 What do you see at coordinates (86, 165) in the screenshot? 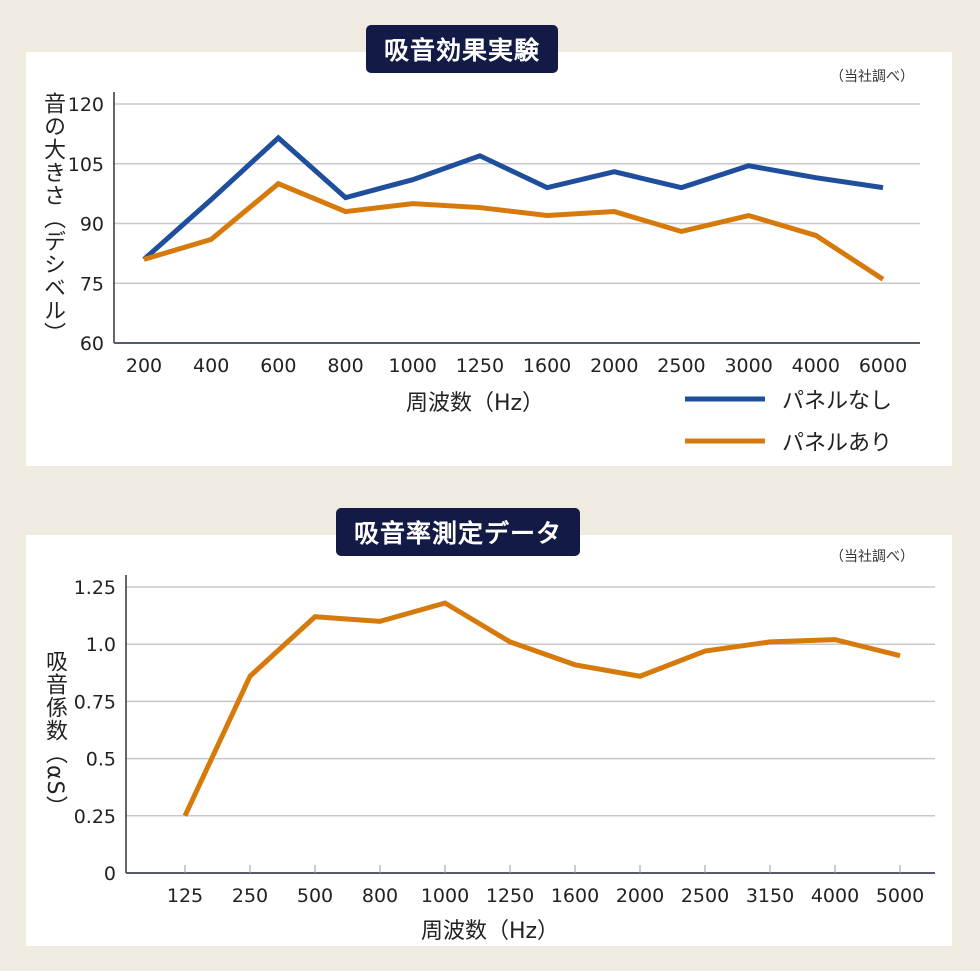
I see `y-tick-label: 105` at bounding box center [86, 165].